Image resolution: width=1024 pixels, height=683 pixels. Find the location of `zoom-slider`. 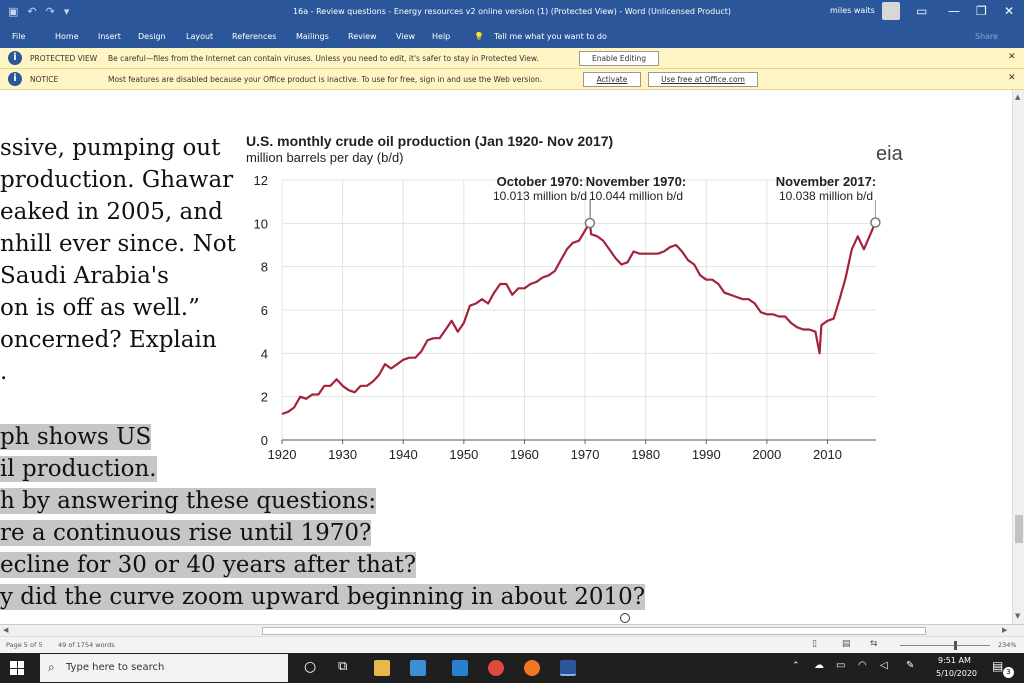

zoom-slider is located at coordinates (945, 645).